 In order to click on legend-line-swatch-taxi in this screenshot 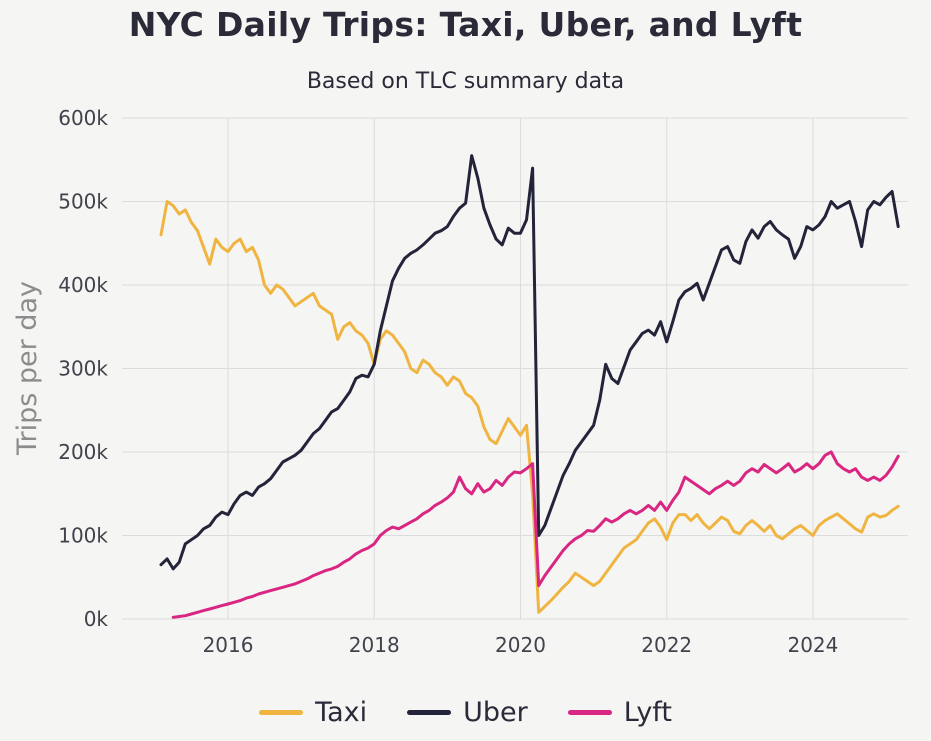, I will do `click(281, 712)`.